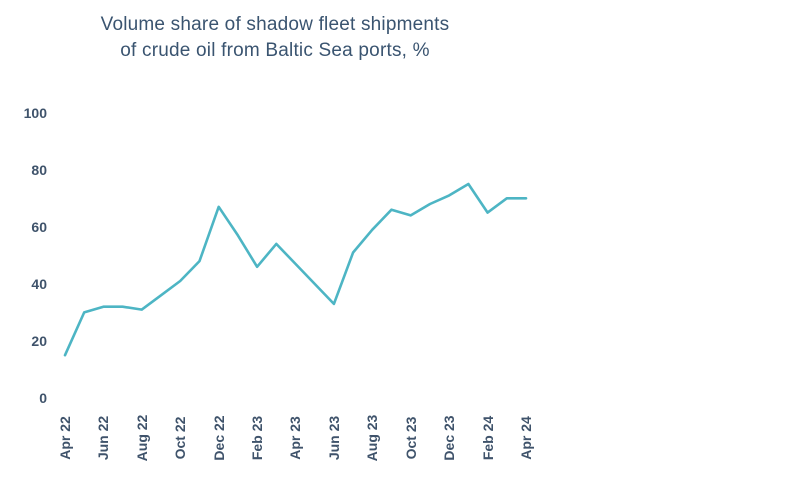  I want to click on y-tick-label: 40, so click(39, 283).